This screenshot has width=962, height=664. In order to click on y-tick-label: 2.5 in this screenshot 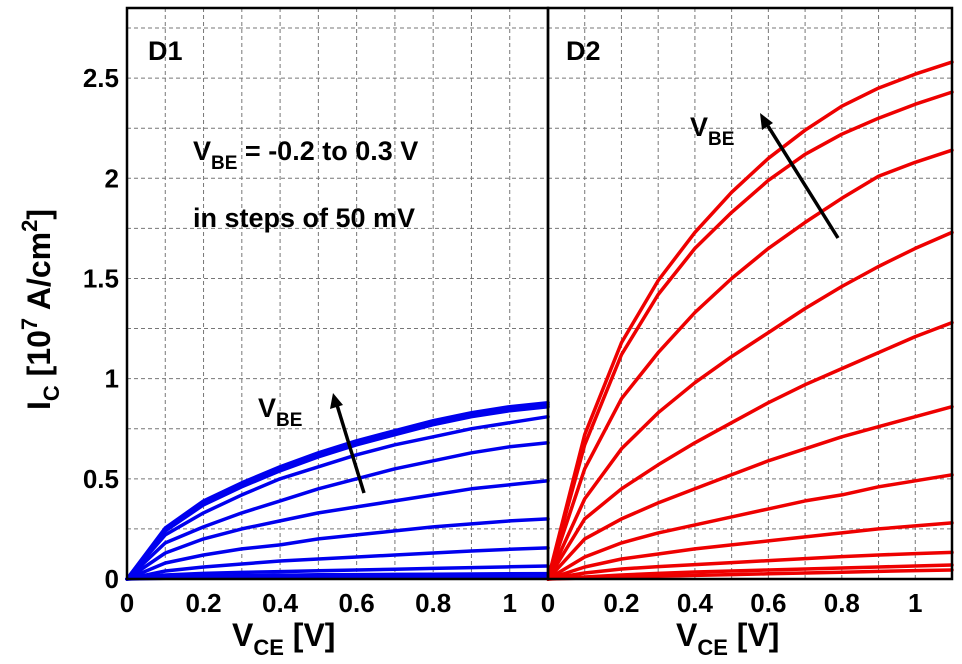, I will do `click(101, 78)`.